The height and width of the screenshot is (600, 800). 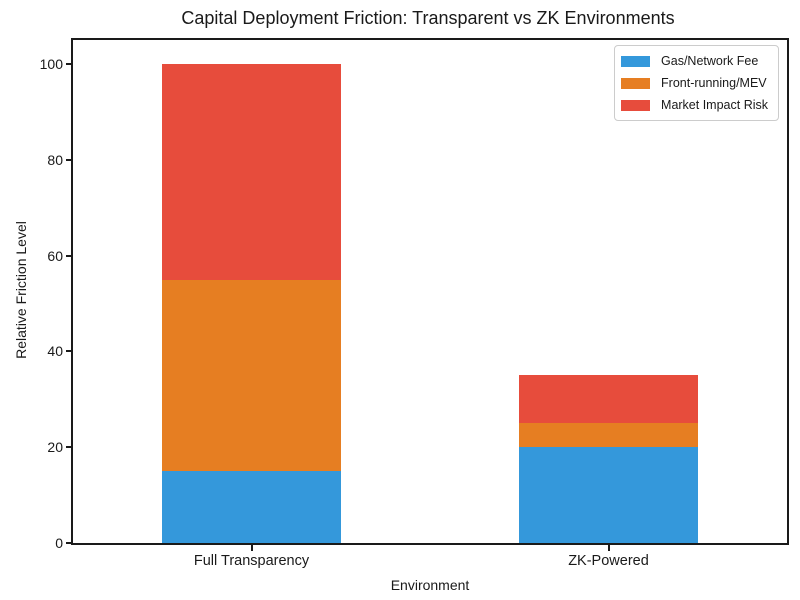 I want to click on y-tick-label: 60, so click(x=55, y=255).